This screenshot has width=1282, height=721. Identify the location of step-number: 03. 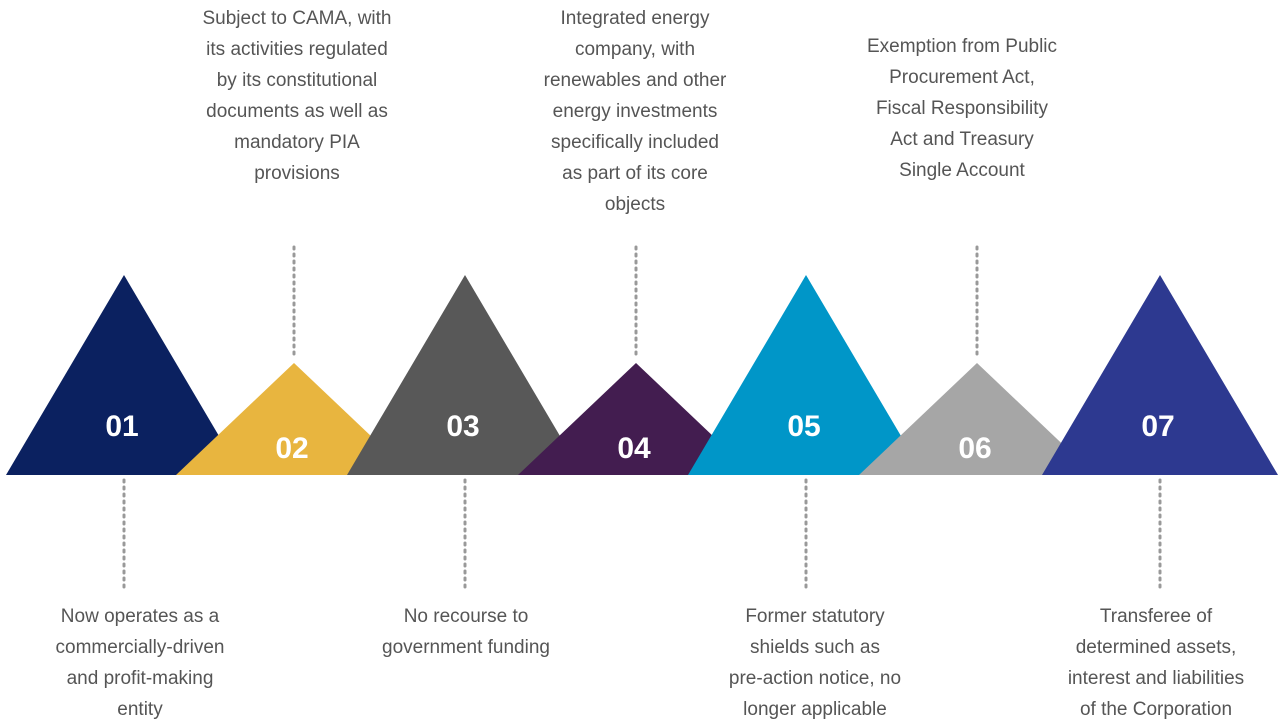
(462, 426).